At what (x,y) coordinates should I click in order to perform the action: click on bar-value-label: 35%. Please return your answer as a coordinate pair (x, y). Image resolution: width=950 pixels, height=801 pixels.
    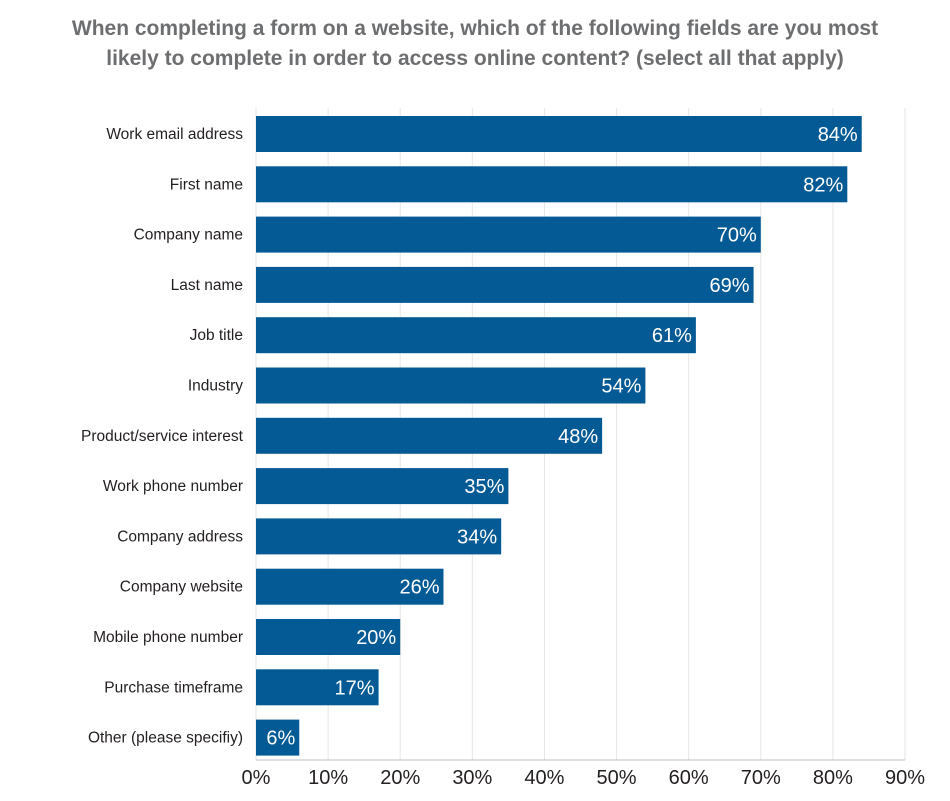
    Looking at the image, I should click on (484, 487).